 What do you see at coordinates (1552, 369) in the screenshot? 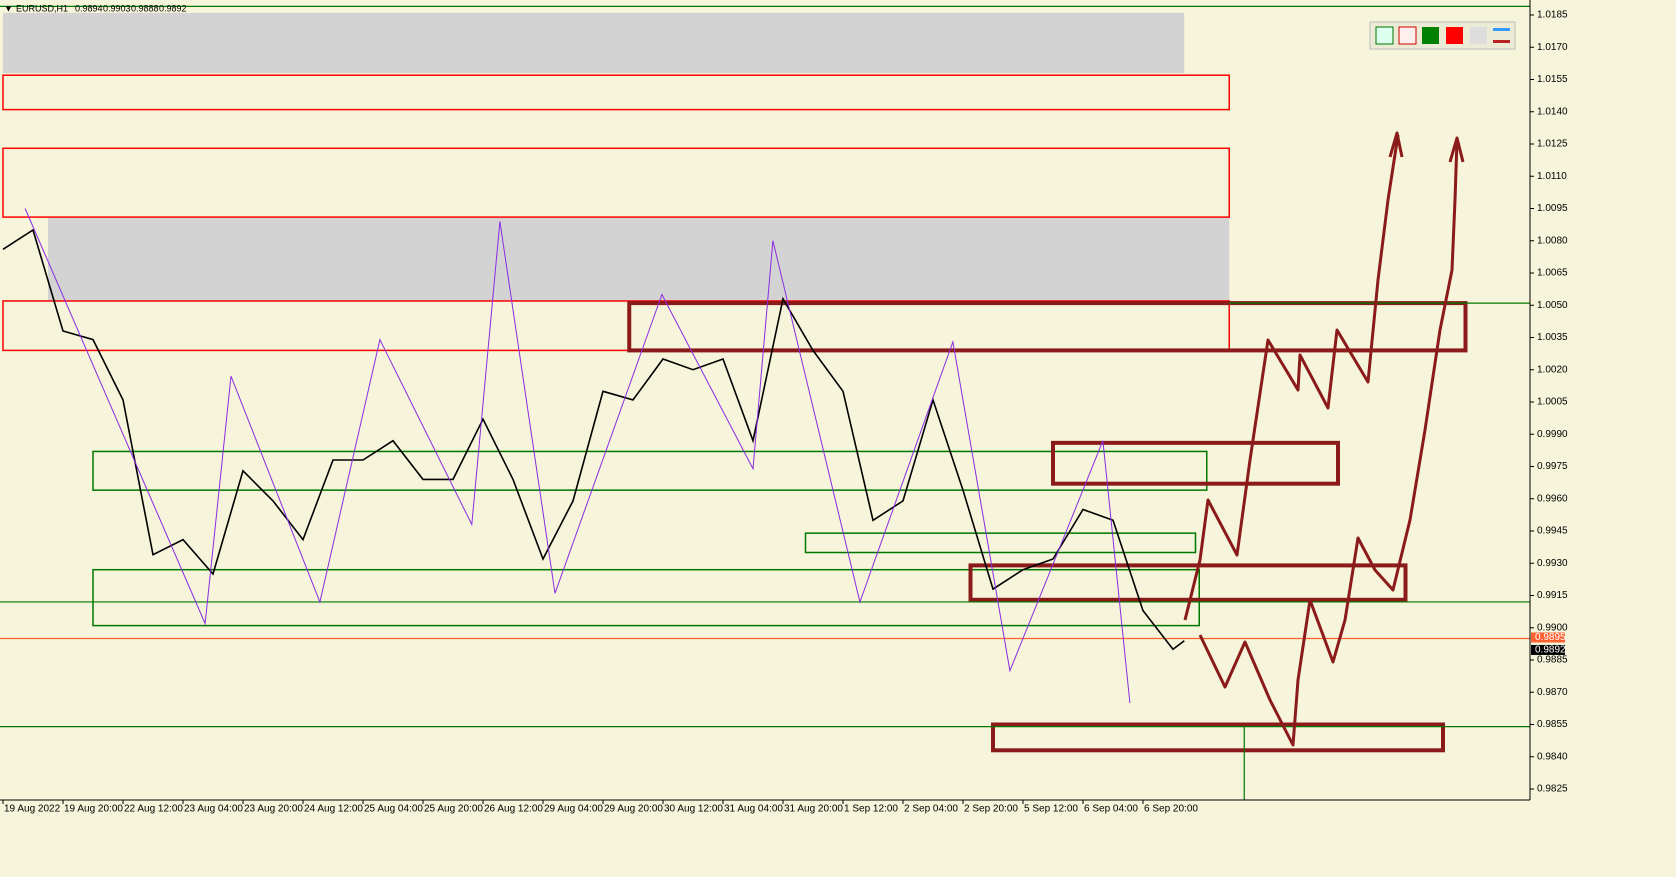
I see `y-tick-label: 1.0020` at bounding box center [1552, 369].